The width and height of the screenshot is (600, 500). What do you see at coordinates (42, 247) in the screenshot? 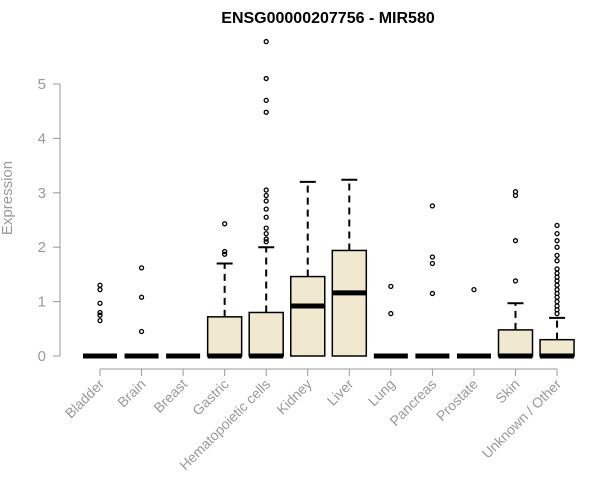
I see `y-tick-label: 2` at bounding box center [42, 247].